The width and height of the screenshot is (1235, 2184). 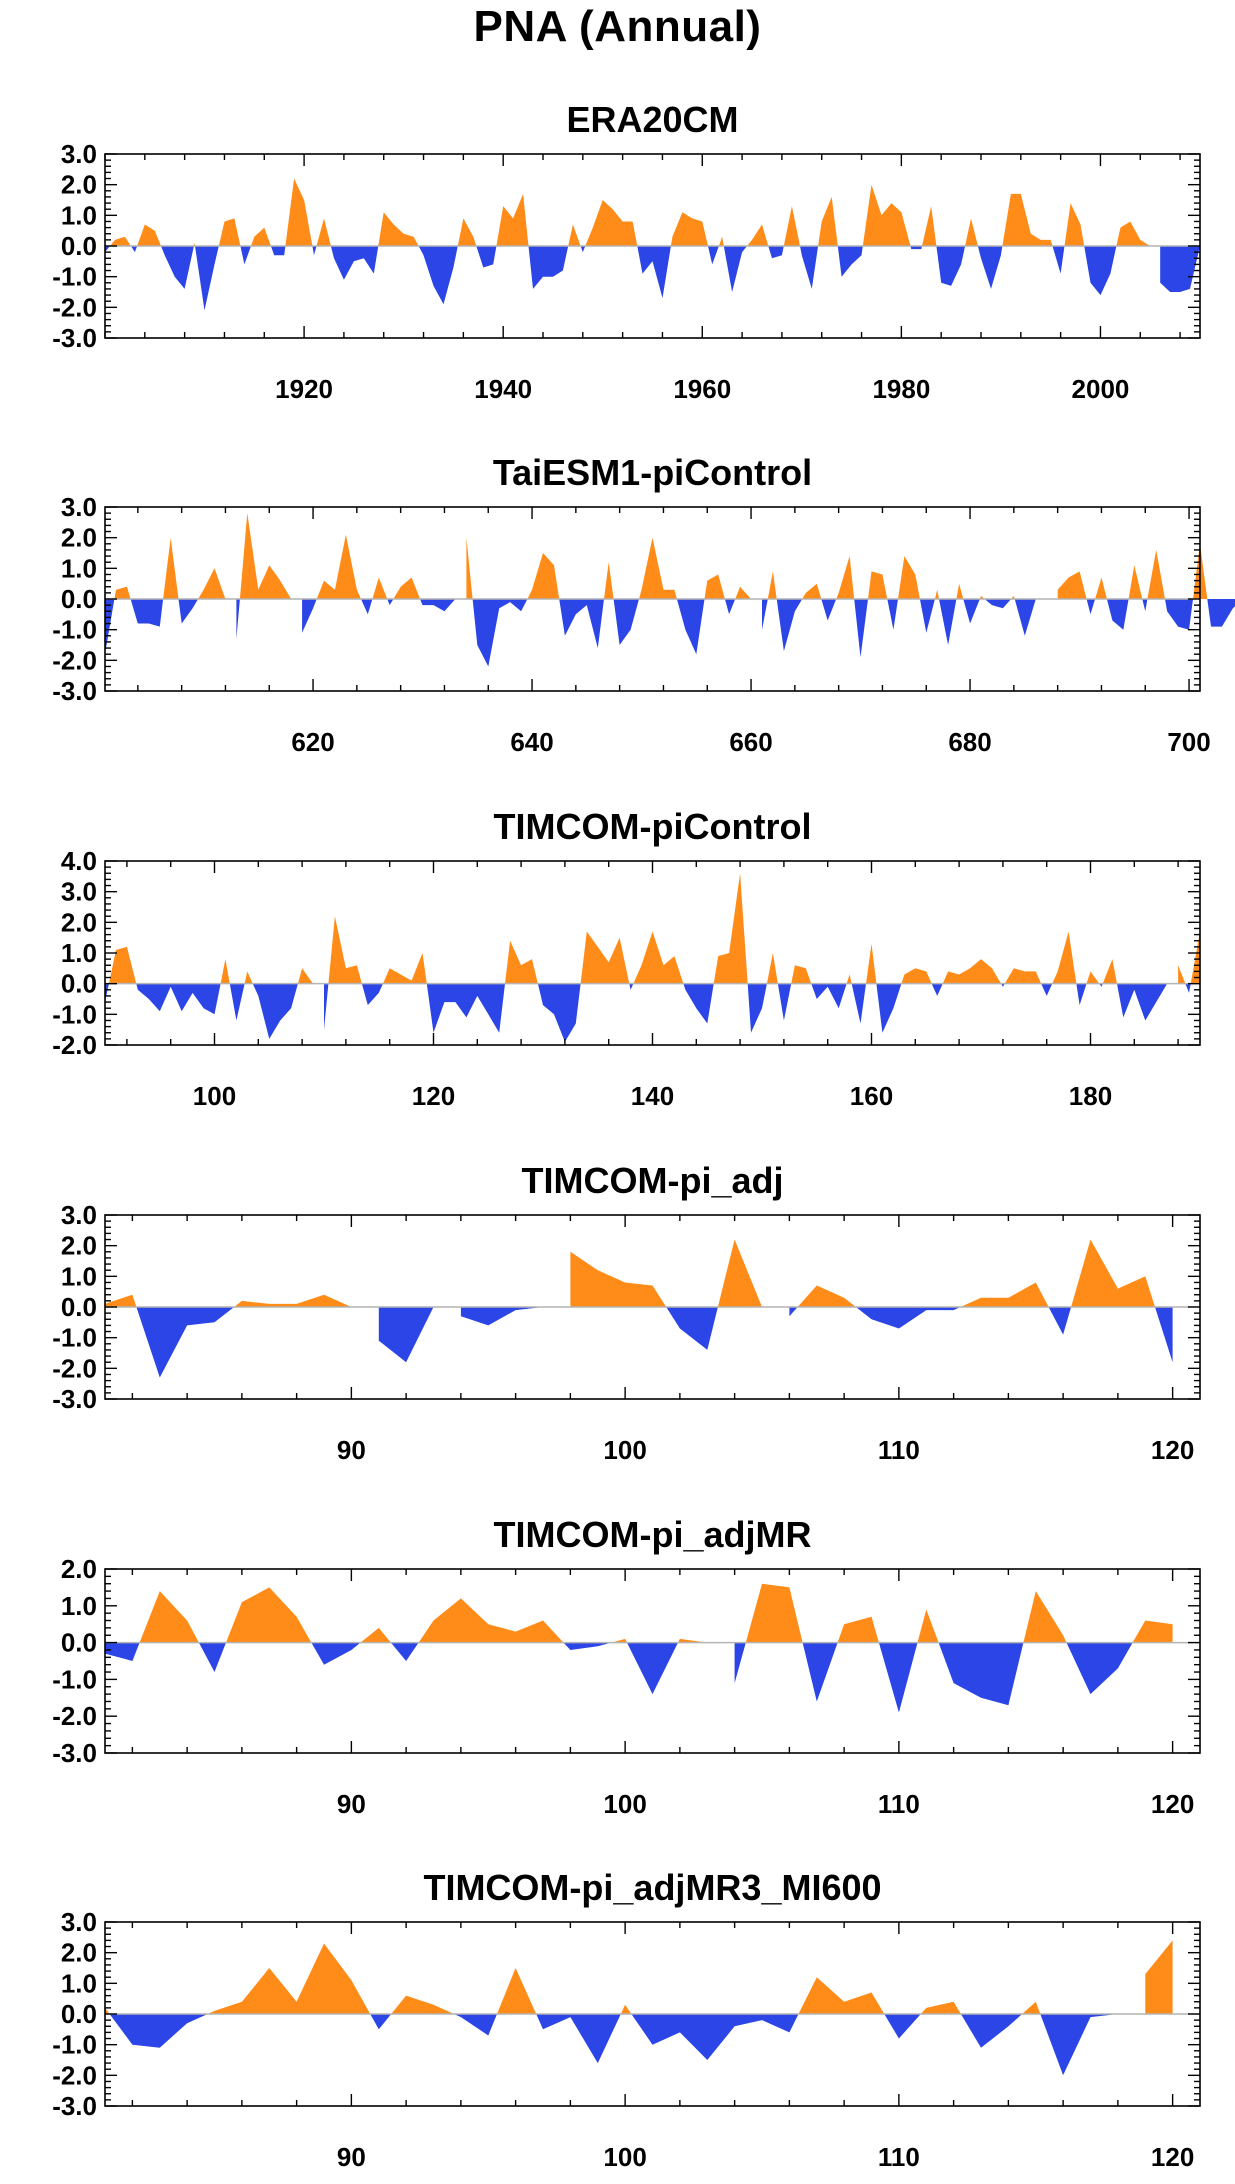 I want to click on x-tick-label: 1980, so click(x=901, y=389).